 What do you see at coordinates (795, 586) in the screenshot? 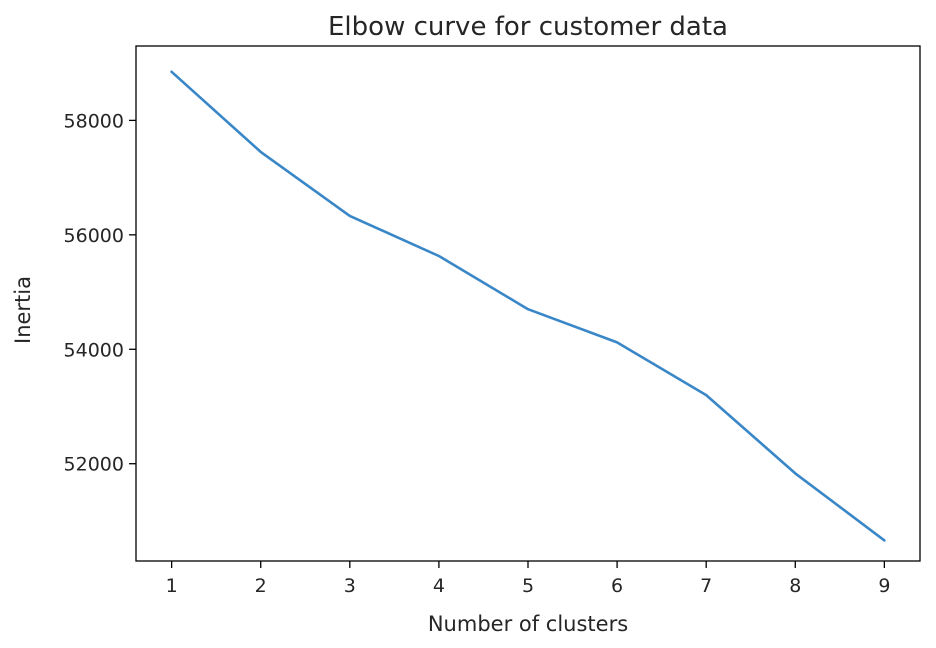
I see `x-tick-label: 8` at bounding box center [795, 586].